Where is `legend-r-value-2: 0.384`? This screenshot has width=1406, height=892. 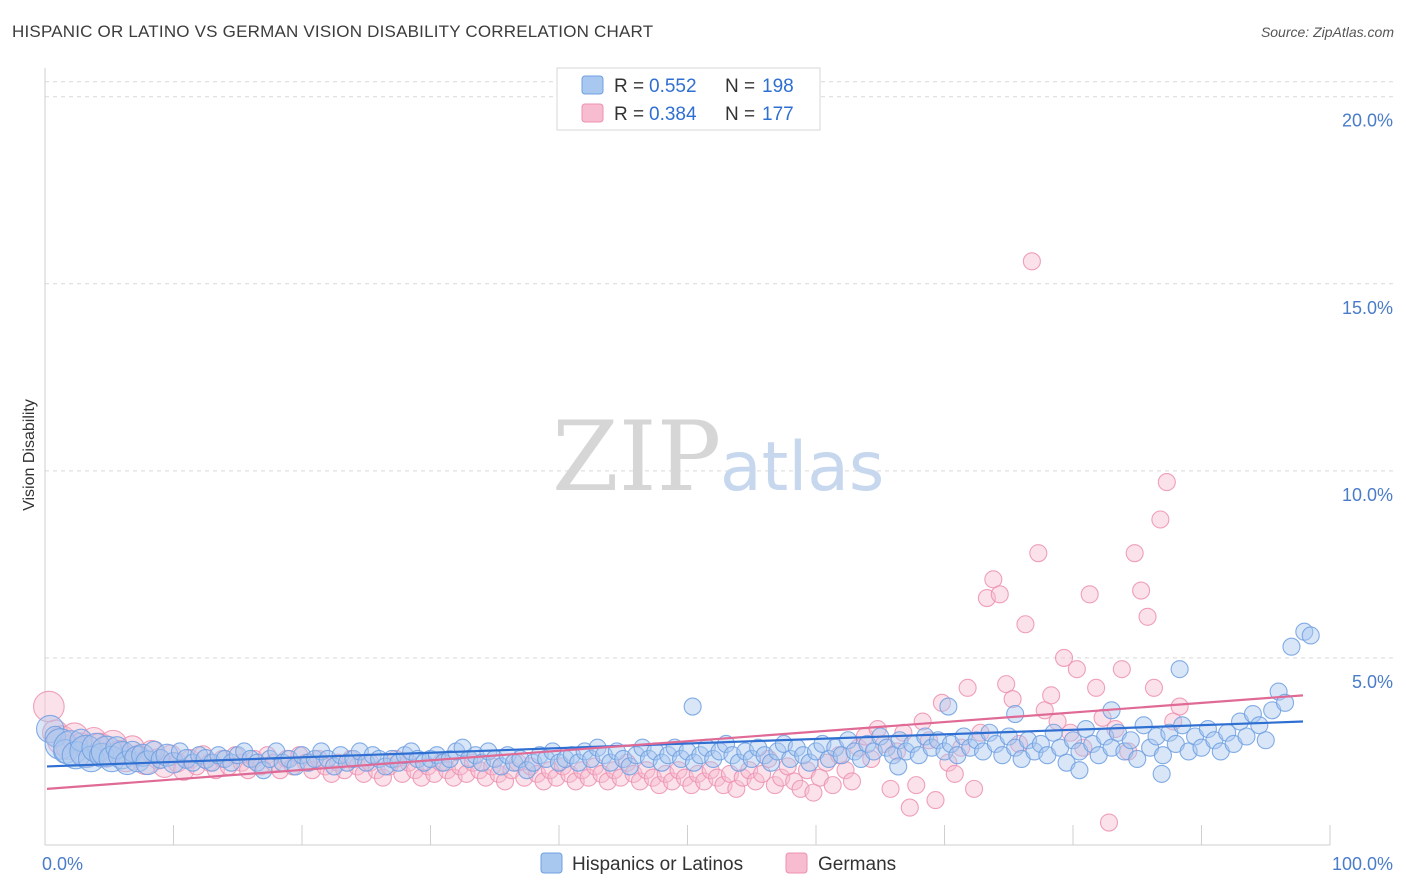
legend-r-value-2: 0.384 is located at coordinates (673, 114).